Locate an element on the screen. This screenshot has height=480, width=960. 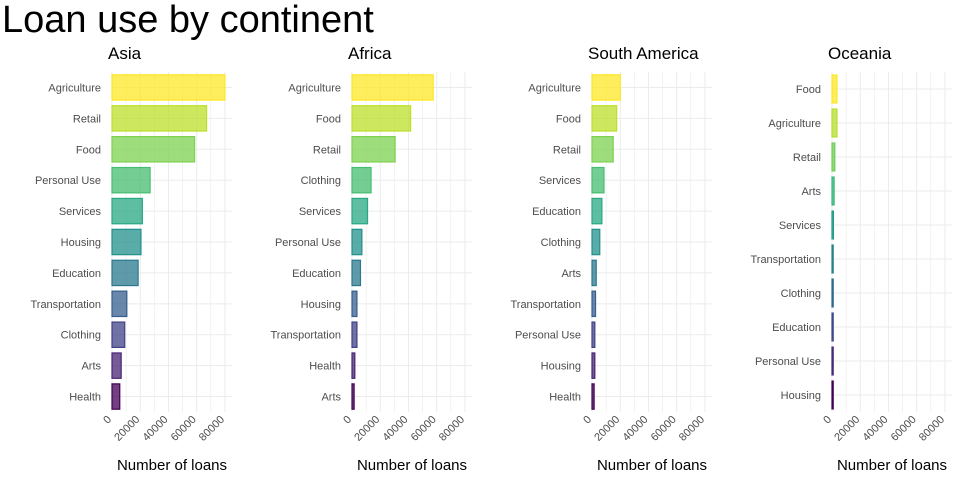
panel-title-asia: Asia is located at coordinates (125, 53).